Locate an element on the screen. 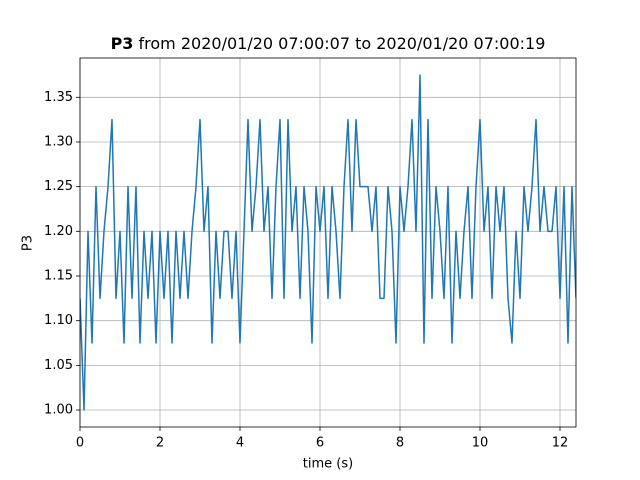 The image size is (640, 480). title-bold: P3 is located at coordinates (122, 43).